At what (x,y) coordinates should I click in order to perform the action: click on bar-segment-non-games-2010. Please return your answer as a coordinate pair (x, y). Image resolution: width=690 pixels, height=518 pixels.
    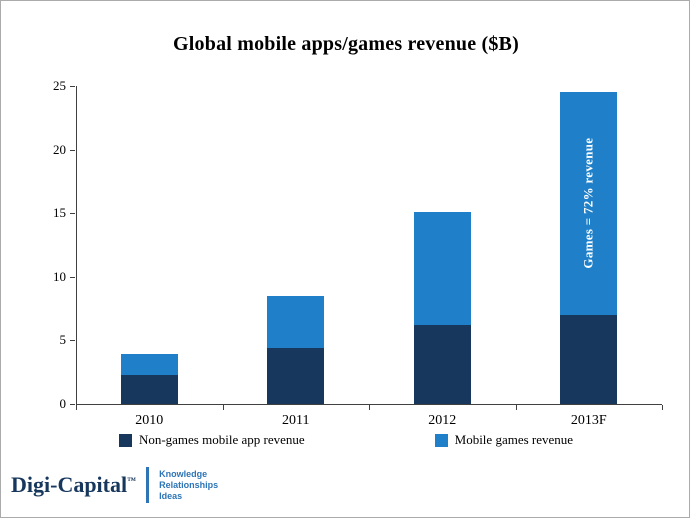
    Looking at the image, I should click on (149, 389).